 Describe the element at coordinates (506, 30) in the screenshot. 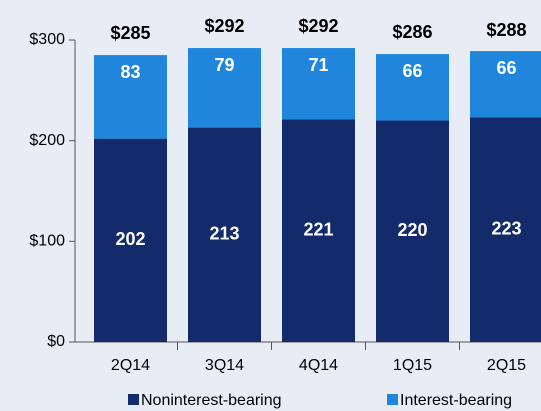

I see `total-label: $288` at that location.